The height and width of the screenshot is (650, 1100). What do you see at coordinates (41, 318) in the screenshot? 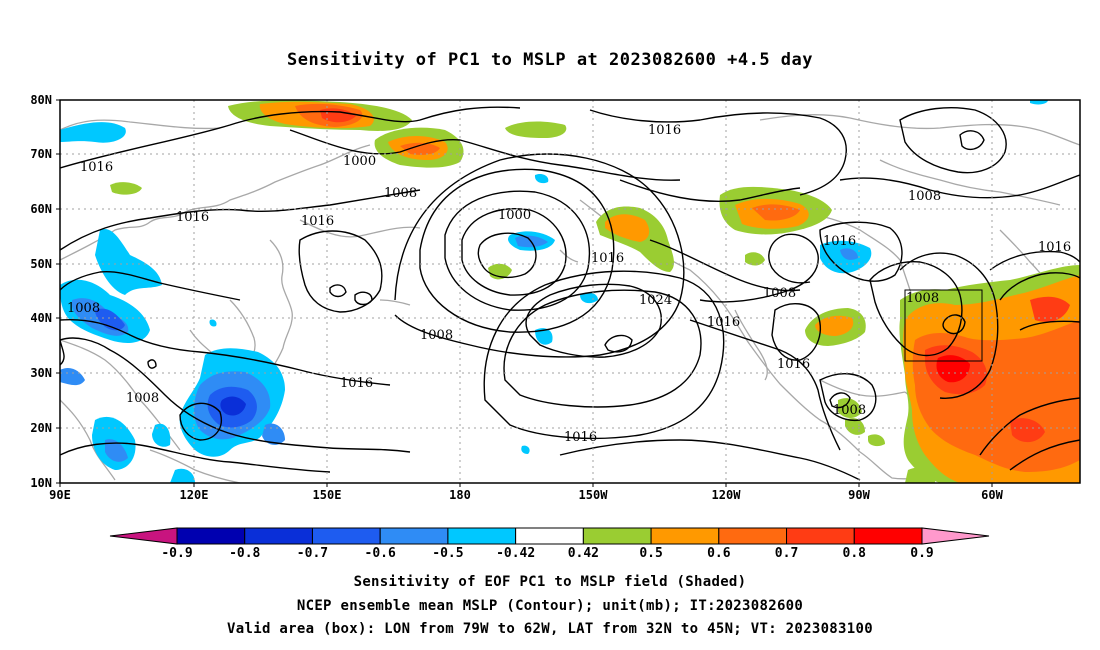
I see `lat-label: 40N` at bounding box center [41, 318].